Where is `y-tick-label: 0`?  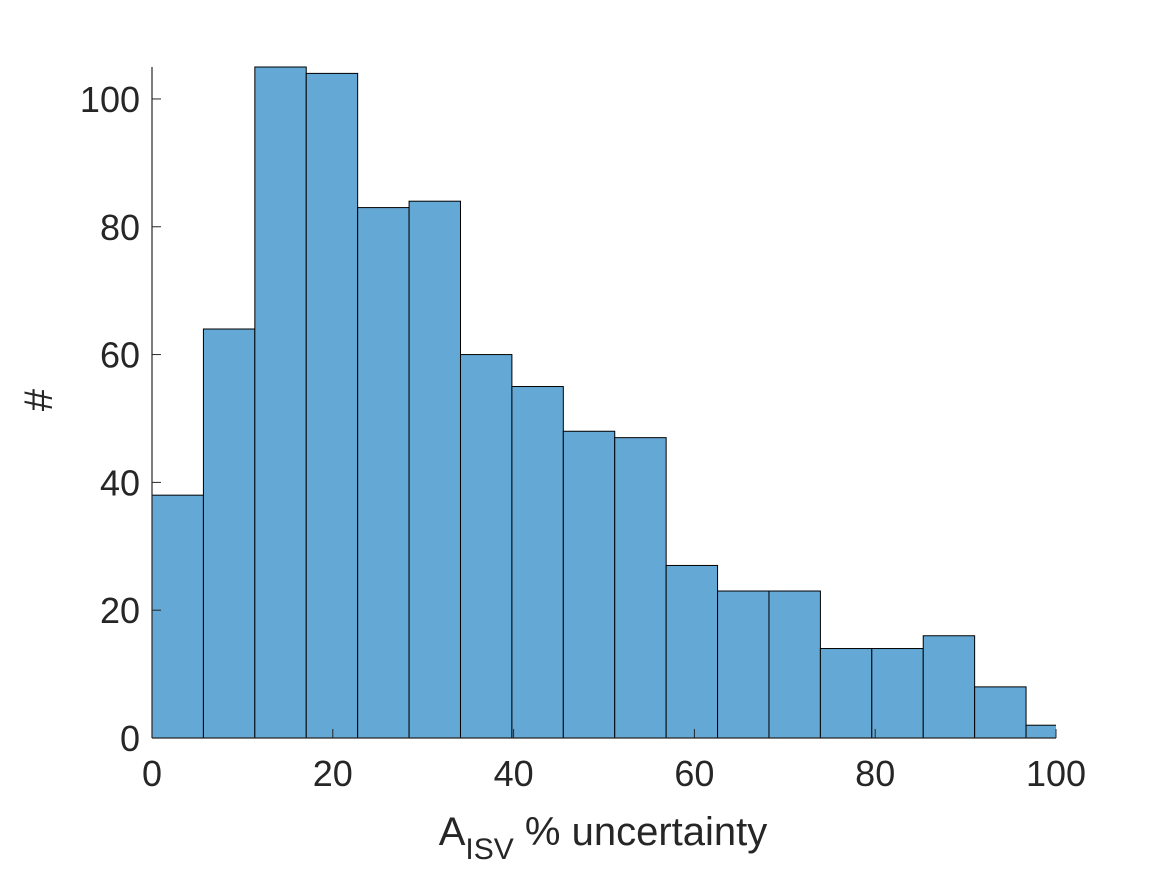
y-tick-label: 0 is located at coordinates (130, 738).